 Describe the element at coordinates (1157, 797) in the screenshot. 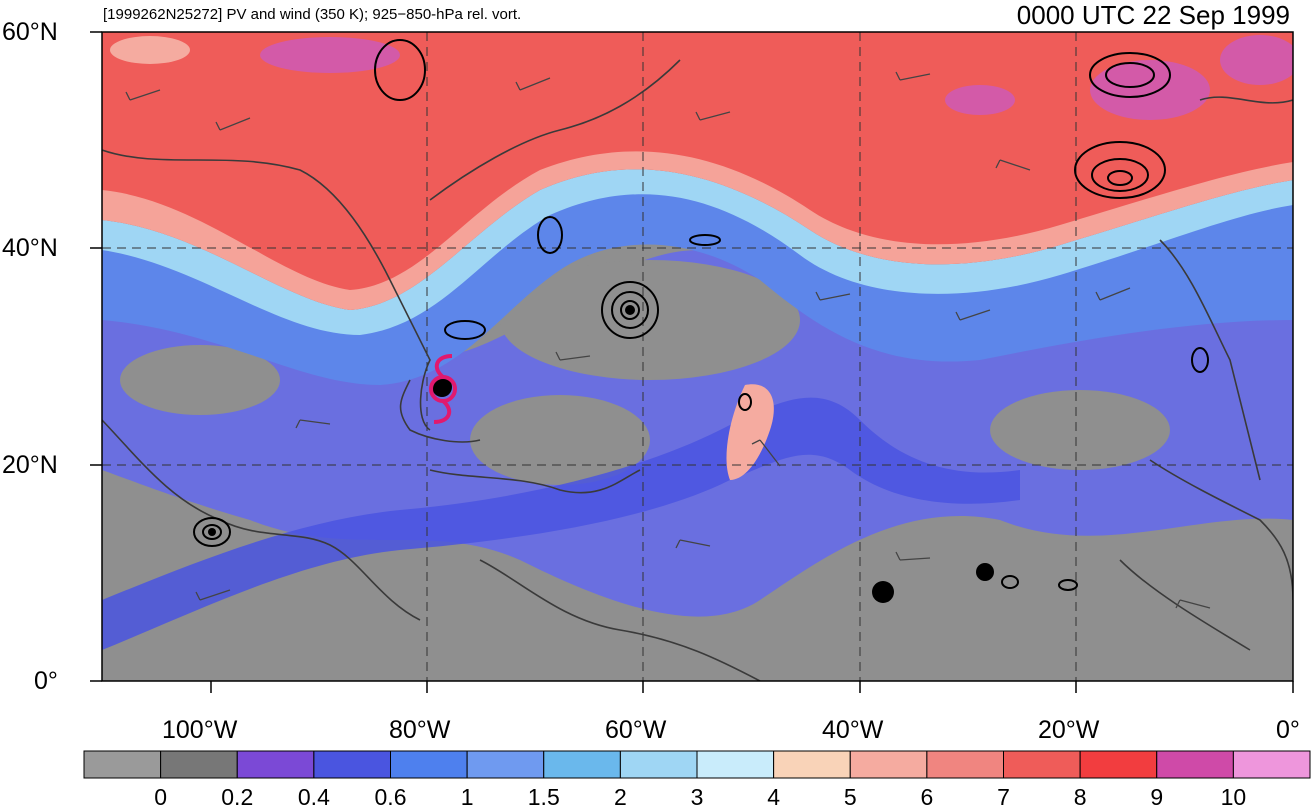

I see `colorbar-label: 9` at that location.